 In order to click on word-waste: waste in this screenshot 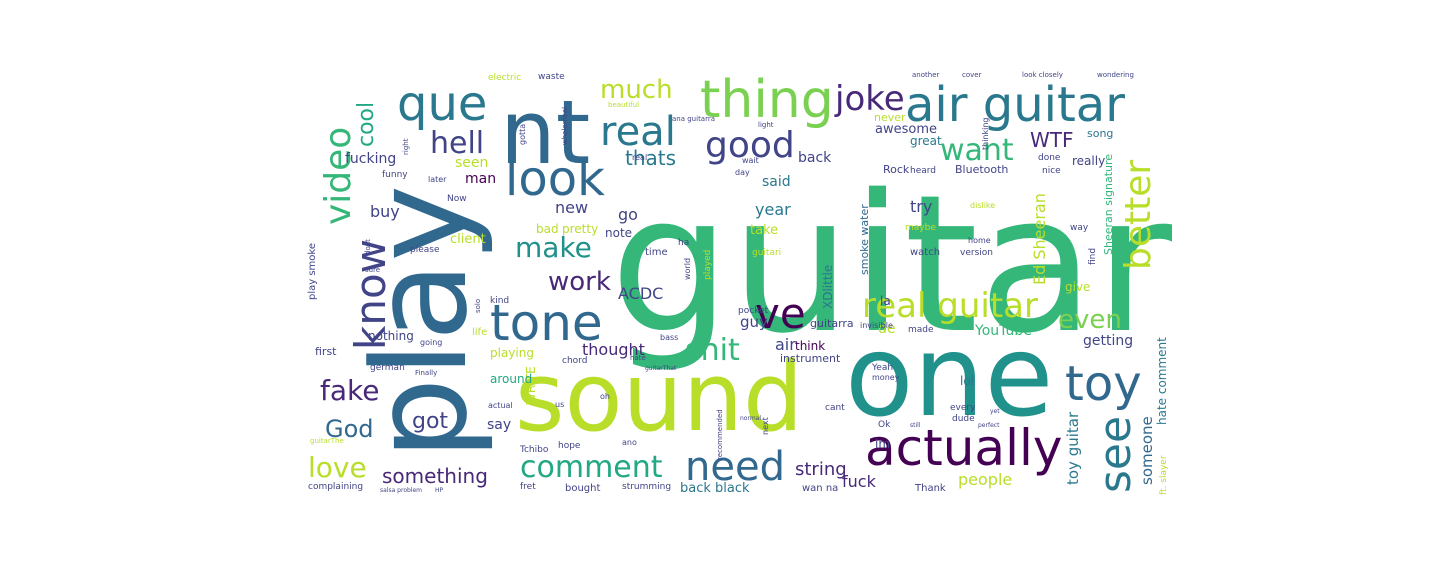, I will do `click(551, 77)`.